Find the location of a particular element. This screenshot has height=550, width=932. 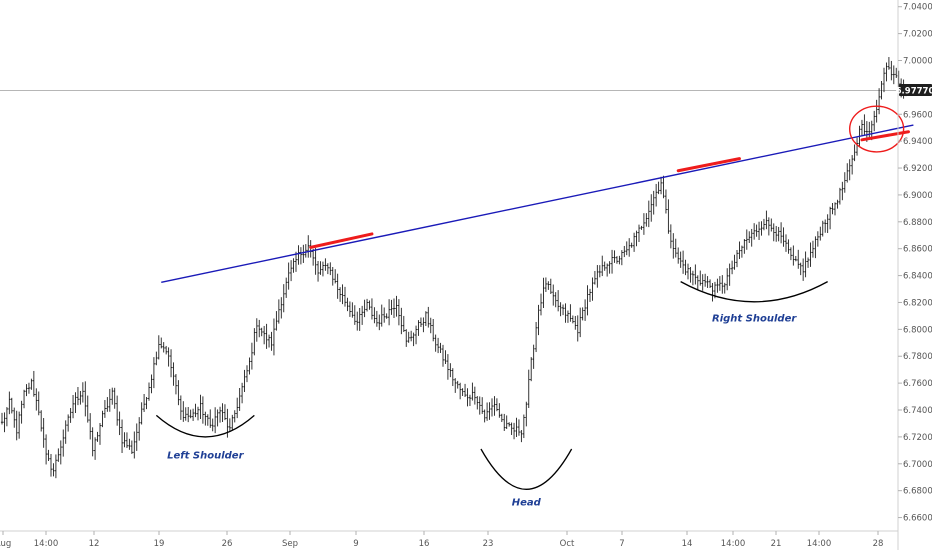

neckline-touch-highlight is located at coordinates (341, 240).